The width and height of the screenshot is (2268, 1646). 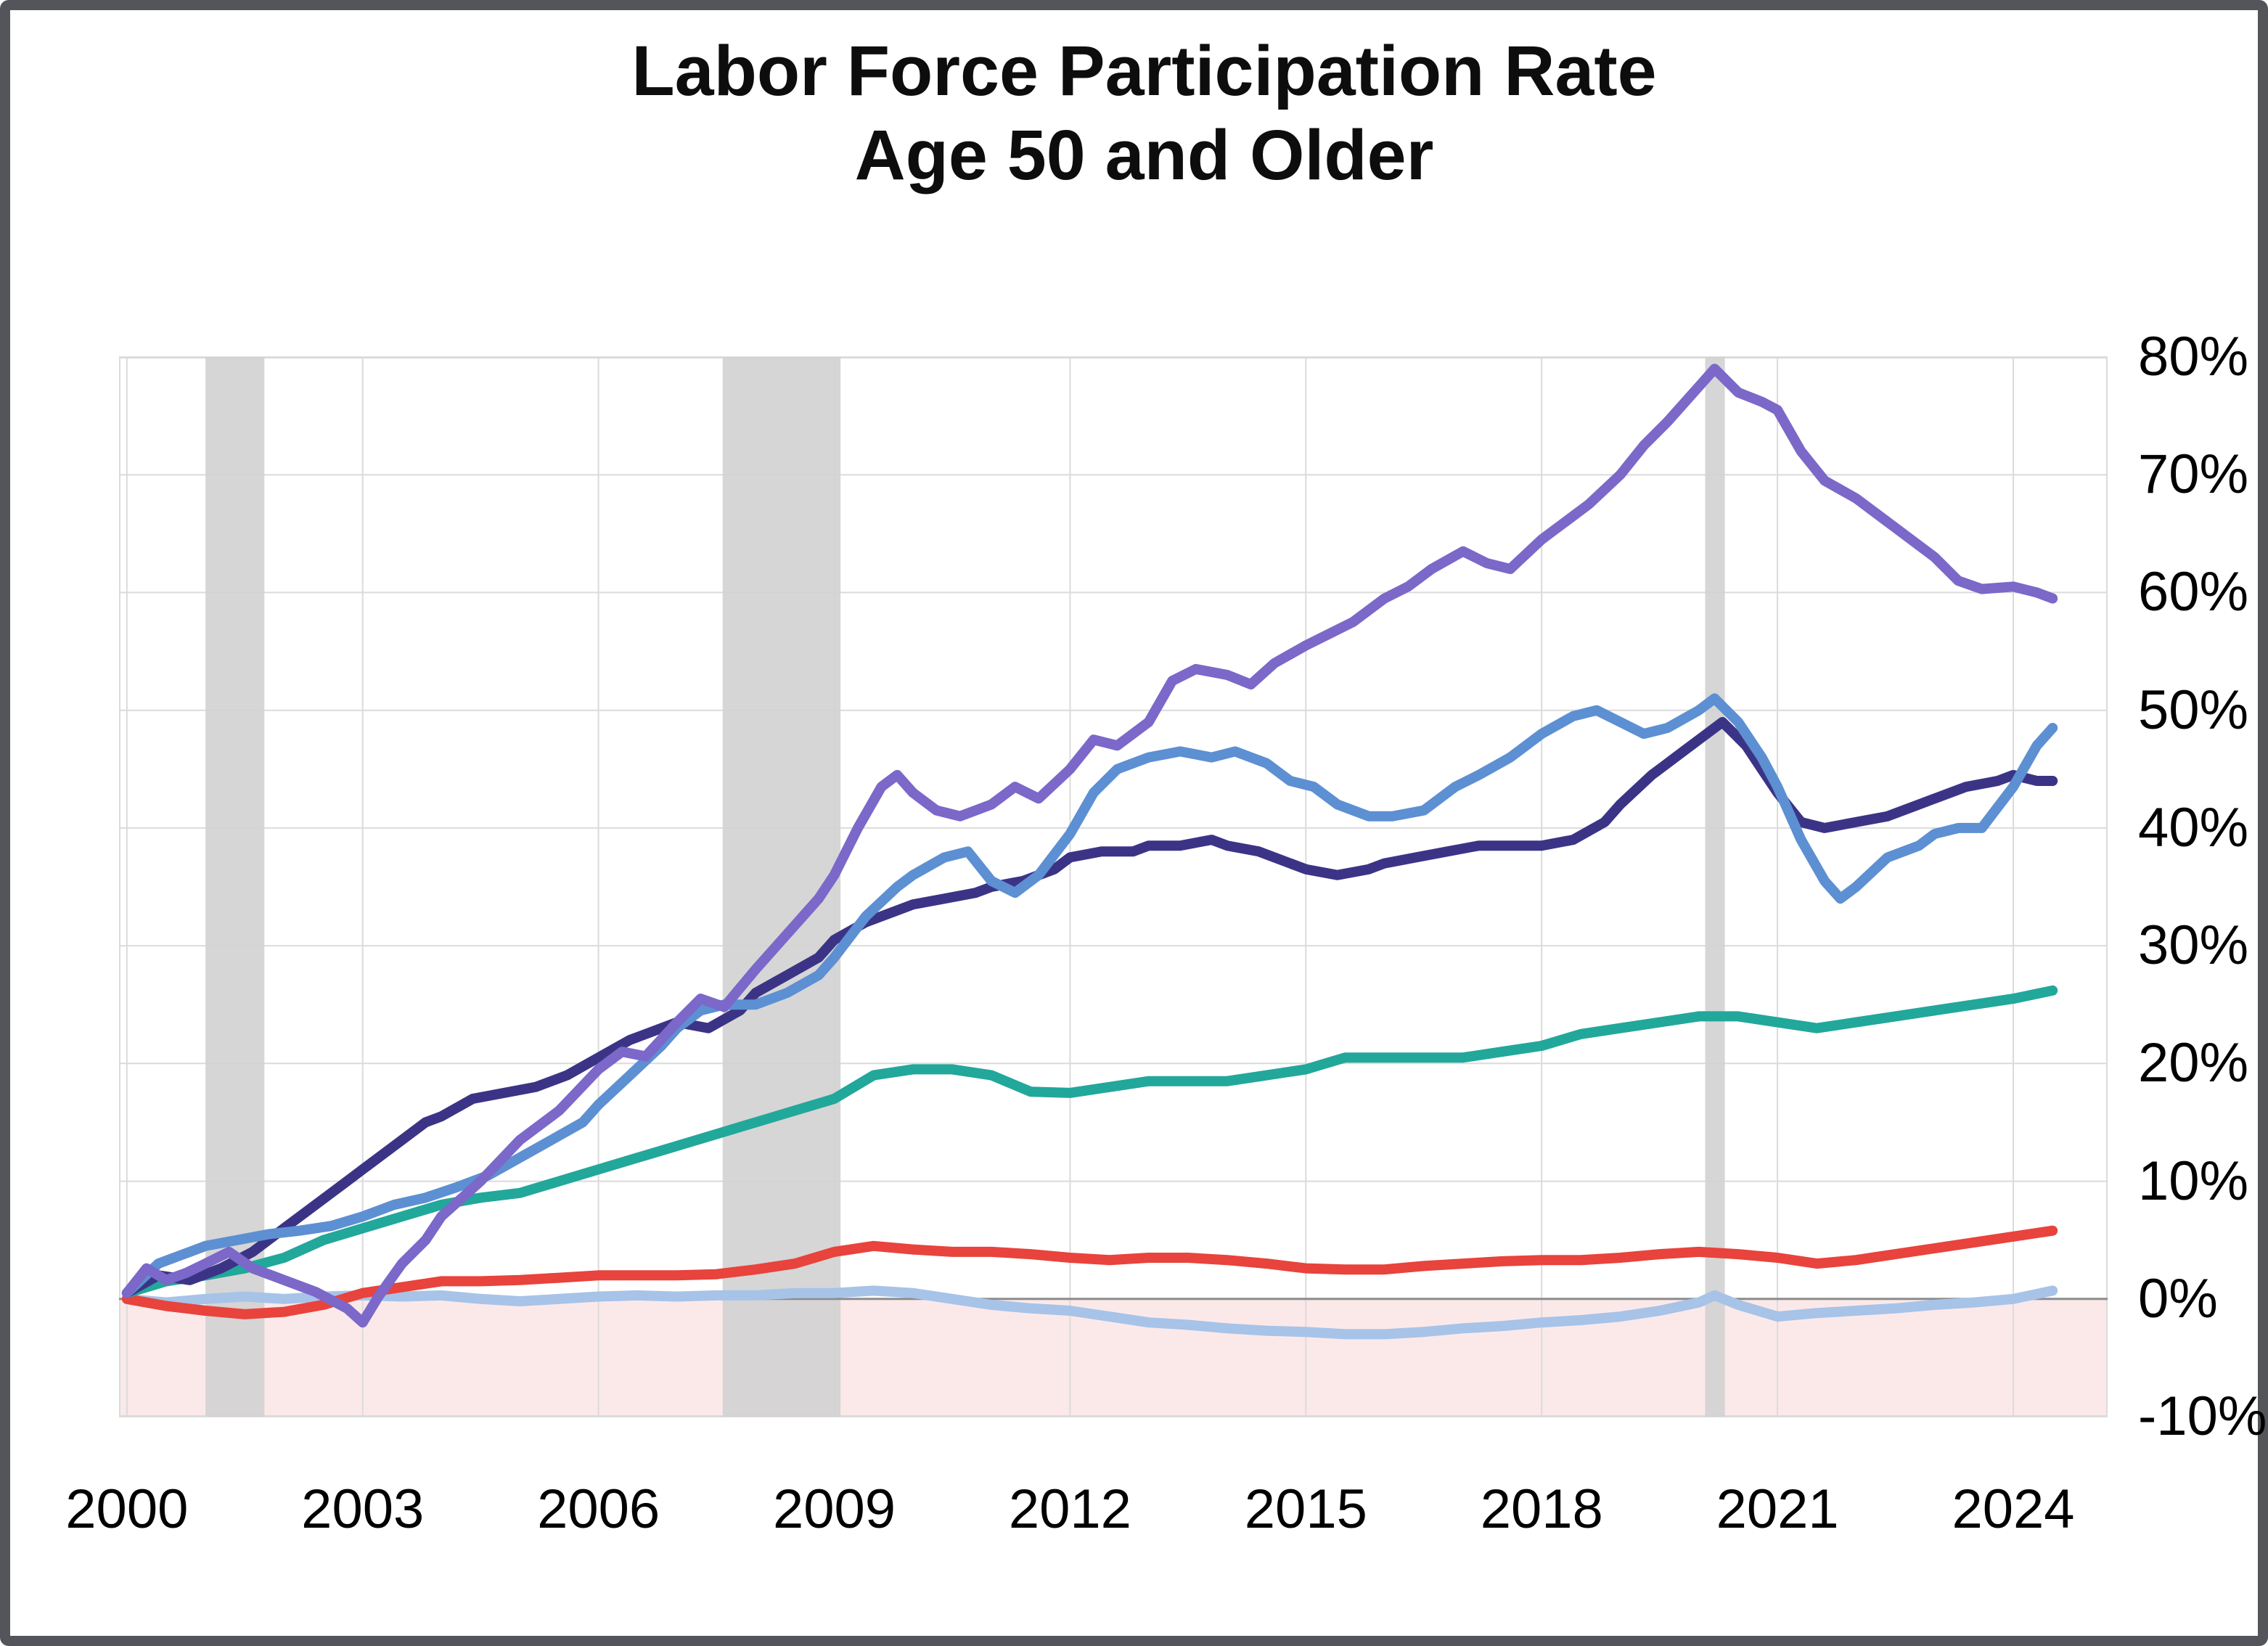 I want to click on chart-title-line1: Labor Force Participation Rate, so click(x=1144, y=70).